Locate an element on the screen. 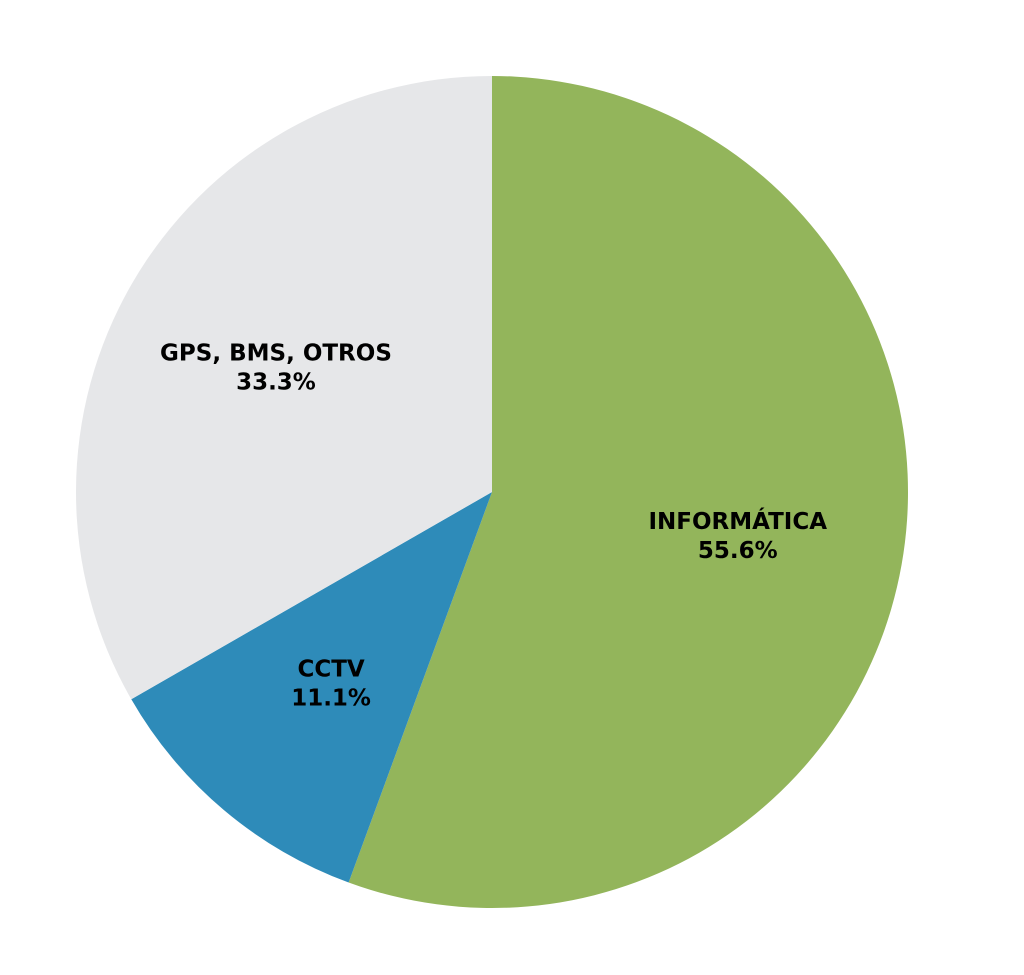  slice-percent-label: 11.1% is located at coordinates (331, 698).